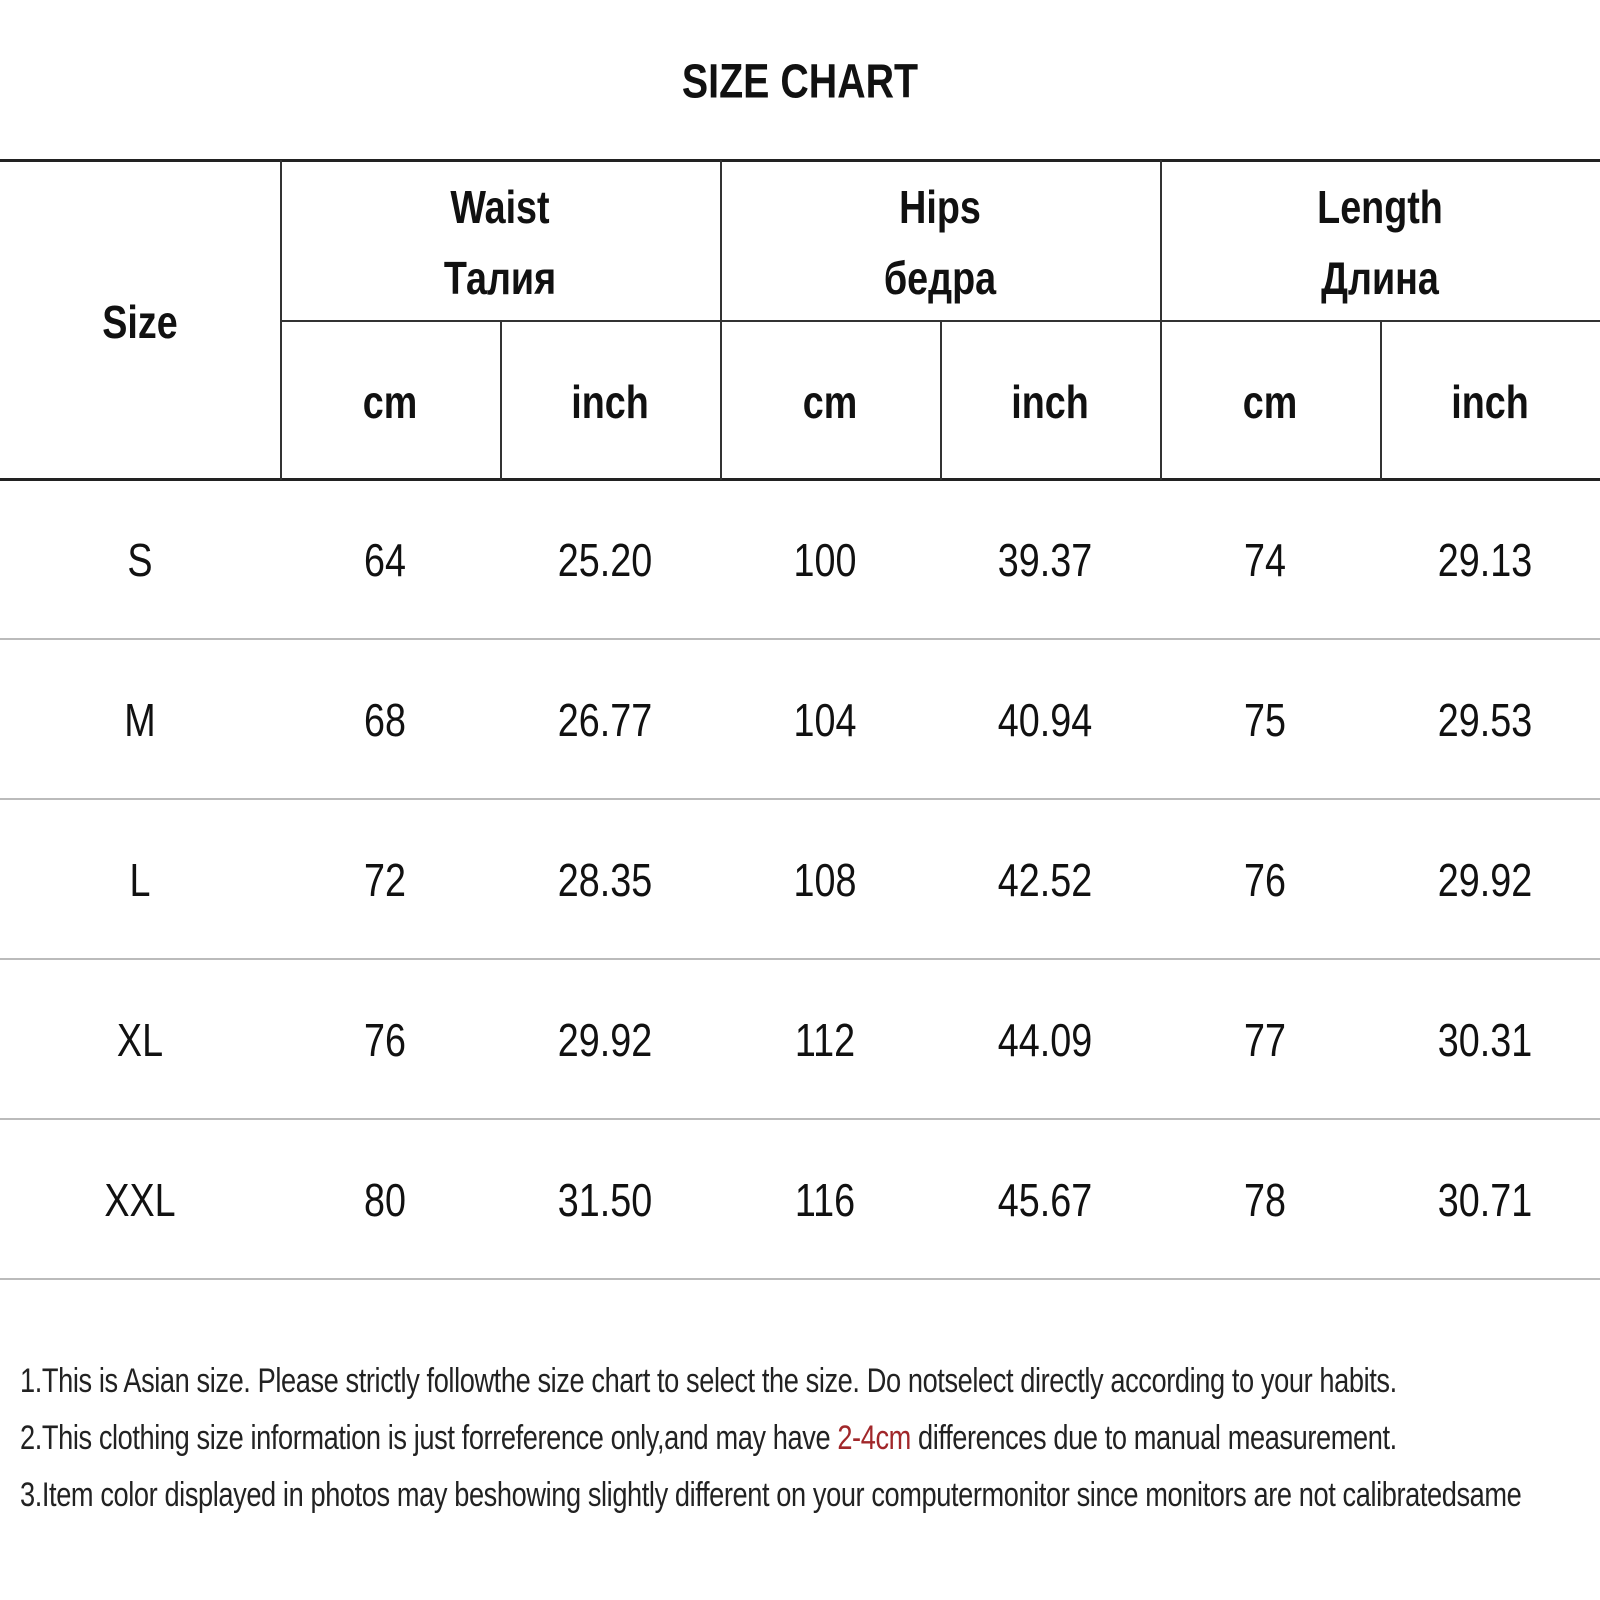  I want to click on note-highlight: 2-4cm, so click(874, 1438).